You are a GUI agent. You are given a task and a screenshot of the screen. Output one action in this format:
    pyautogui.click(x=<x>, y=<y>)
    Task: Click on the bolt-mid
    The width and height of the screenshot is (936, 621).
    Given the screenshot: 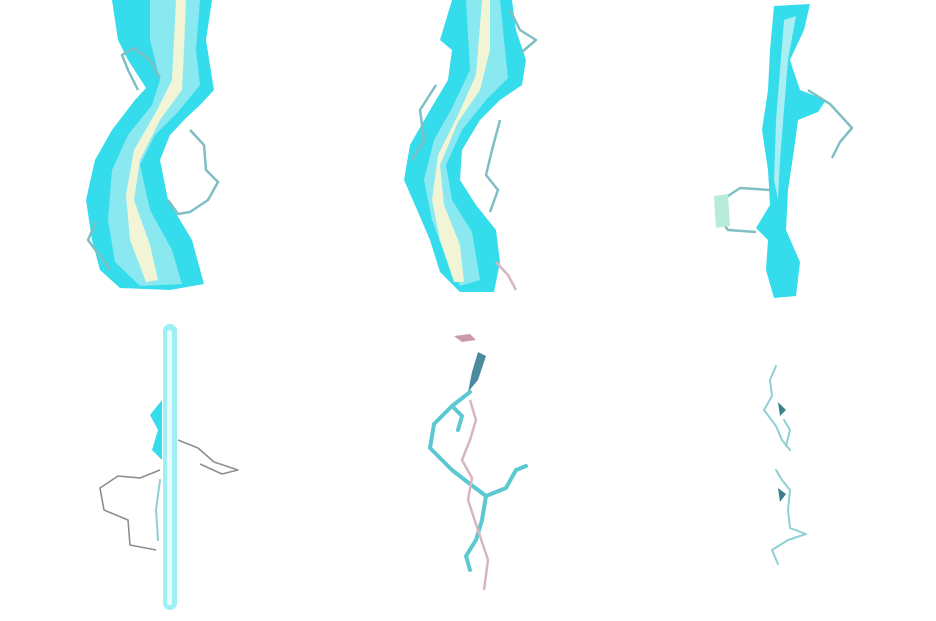 What is the action you would take?
    pyautogui.click(x=785, y=108)
    